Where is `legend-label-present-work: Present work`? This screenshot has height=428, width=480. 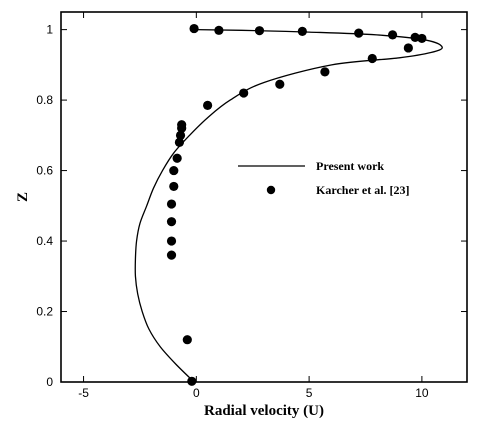 legend-label-present-work: Present work is located at coordinates (350, 166).